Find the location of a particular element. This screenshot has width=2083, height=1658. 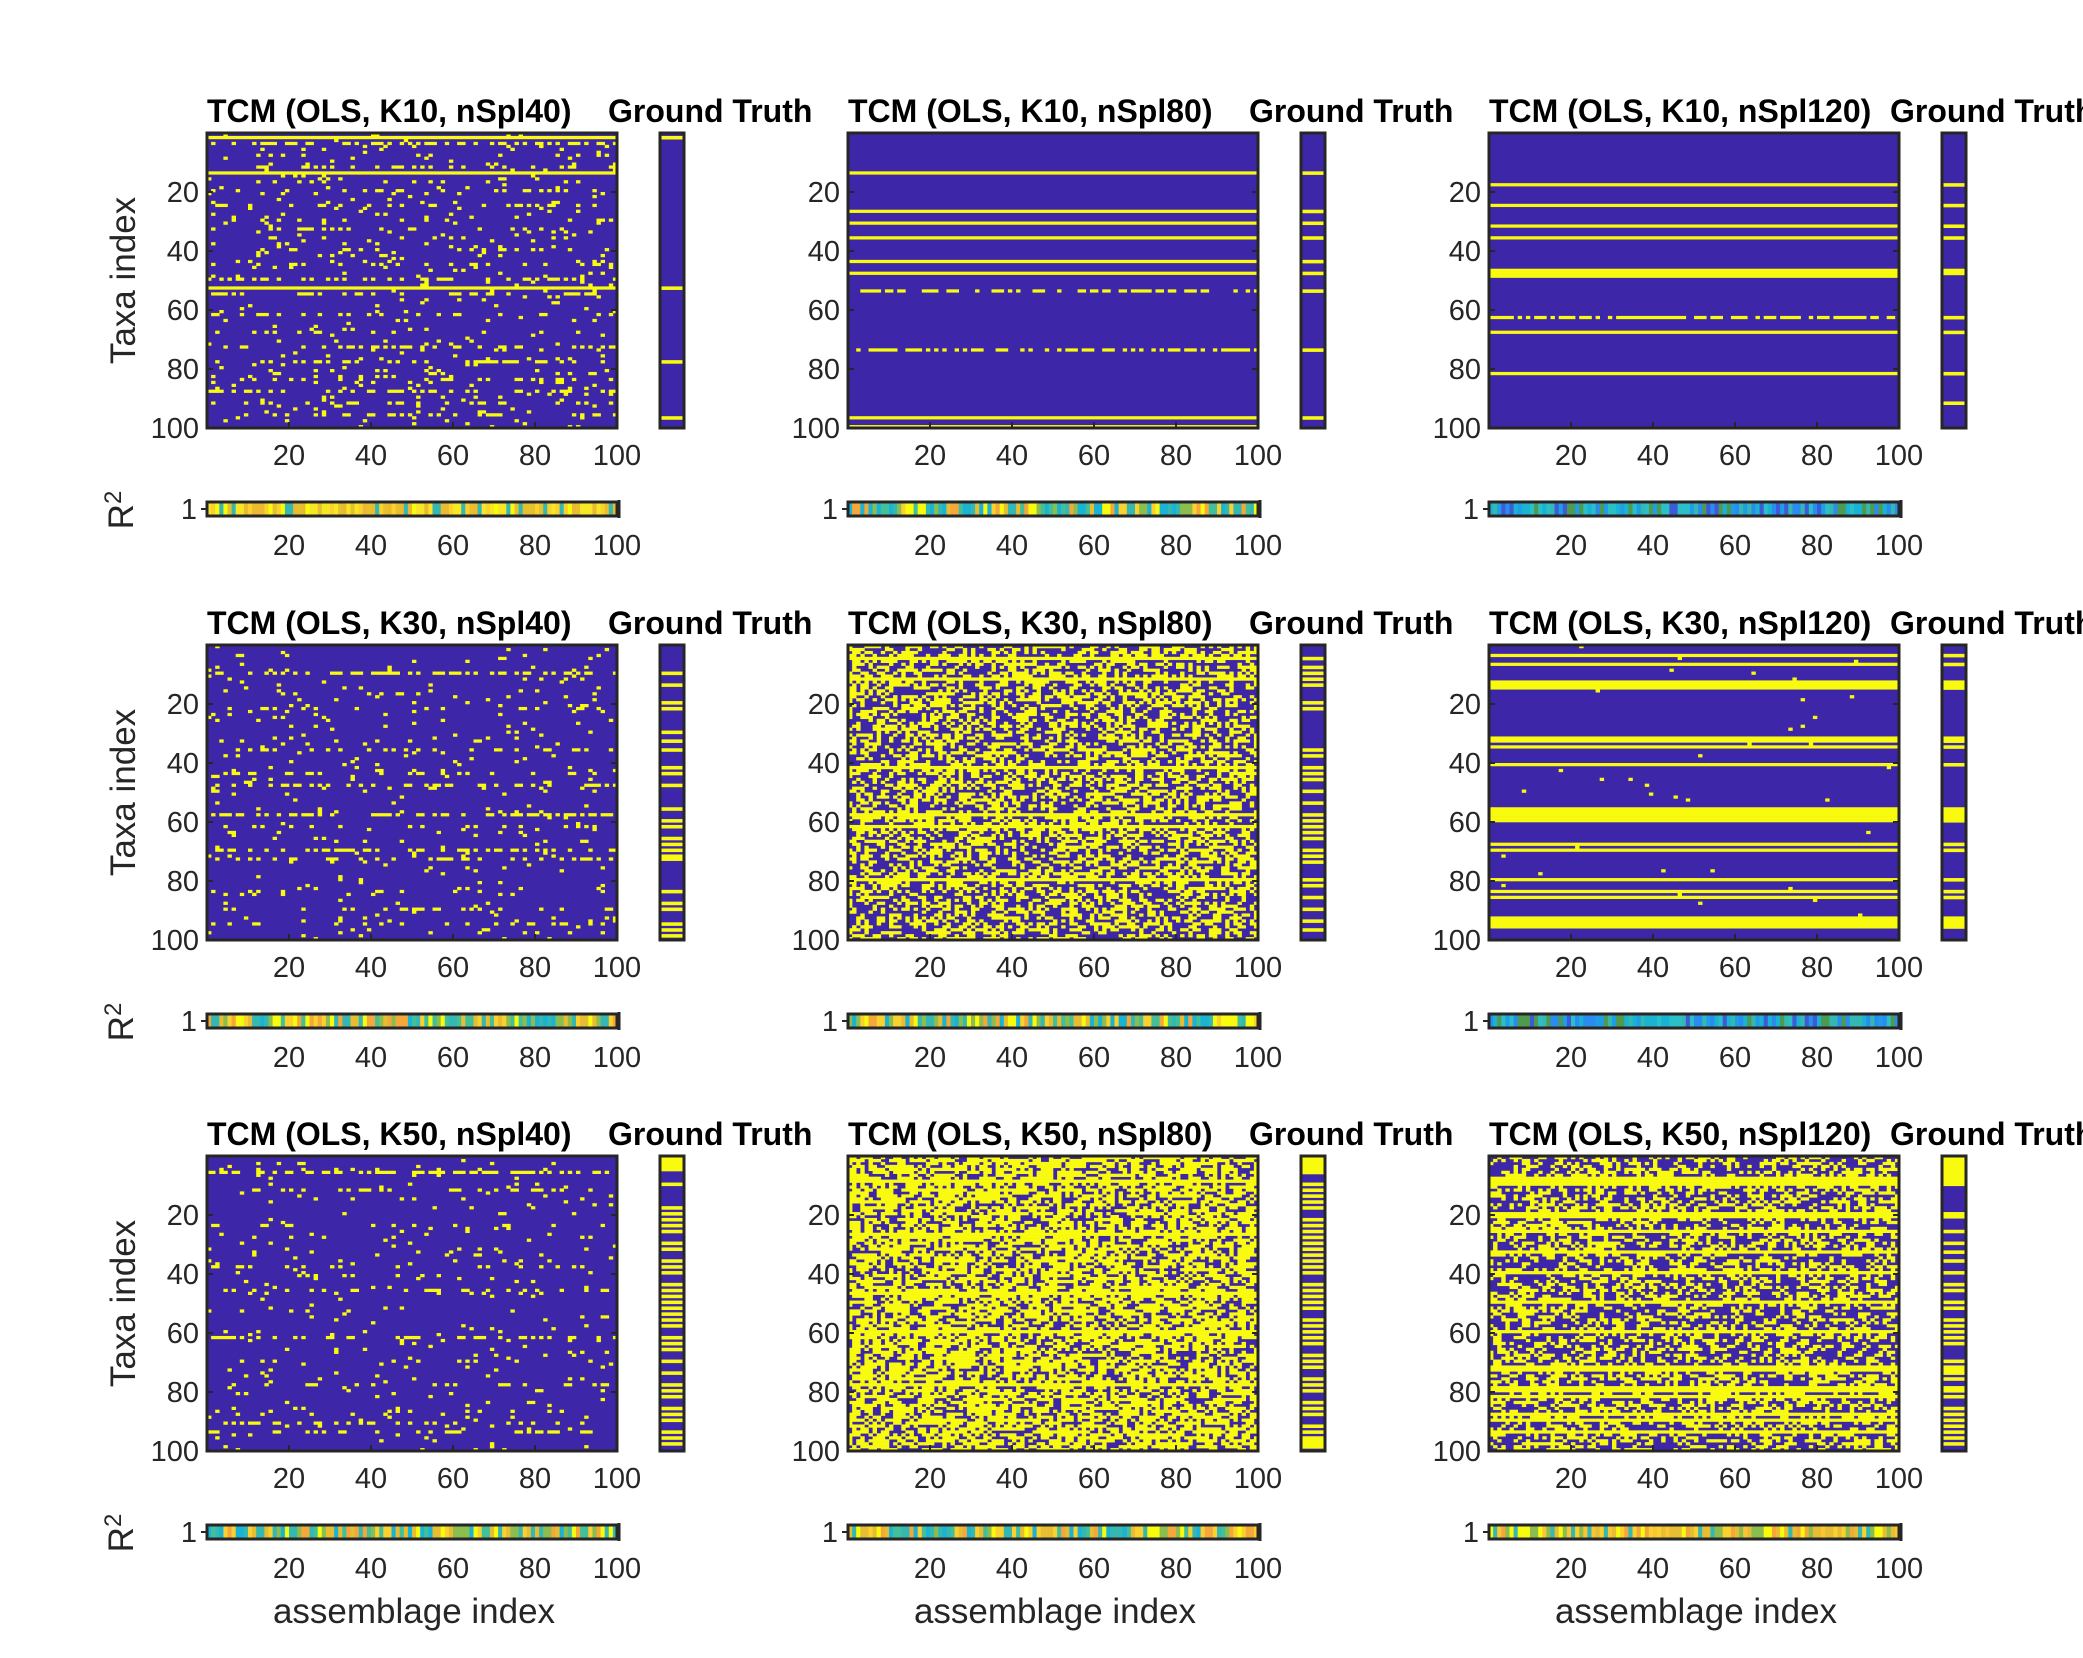

x-tick-label: 80 is located at coordinates (1176, 968).